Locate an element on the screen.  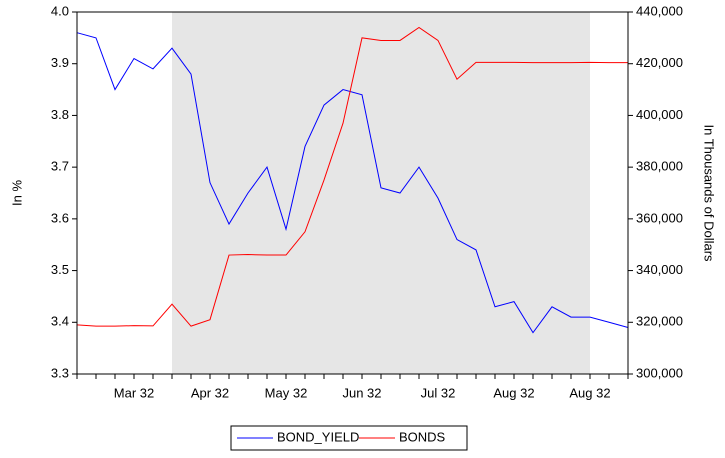
y2-tick-label: 340,000 is located at coordinates (659, 269).